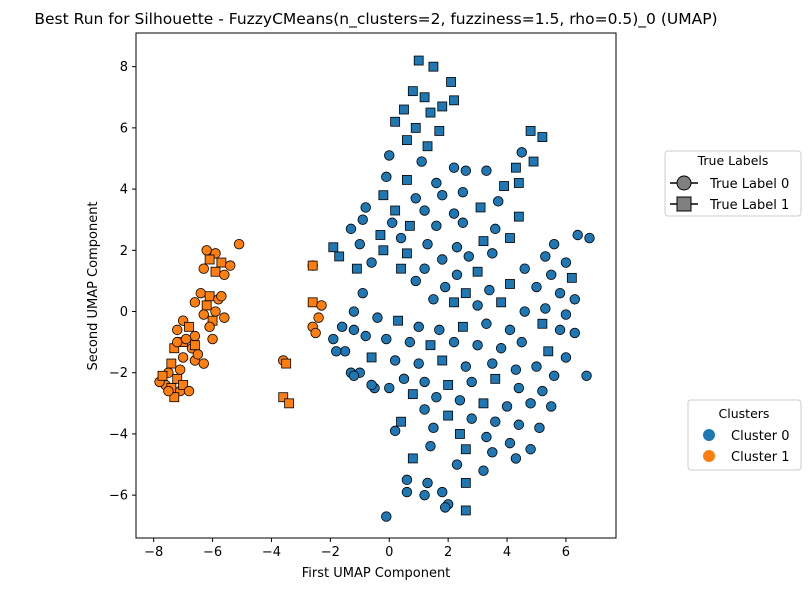 This screenshot has height=590, width=810. Describe the element at coordinates (448, 552) in the screenshot. I see `x-tick-label: 2` at that location.